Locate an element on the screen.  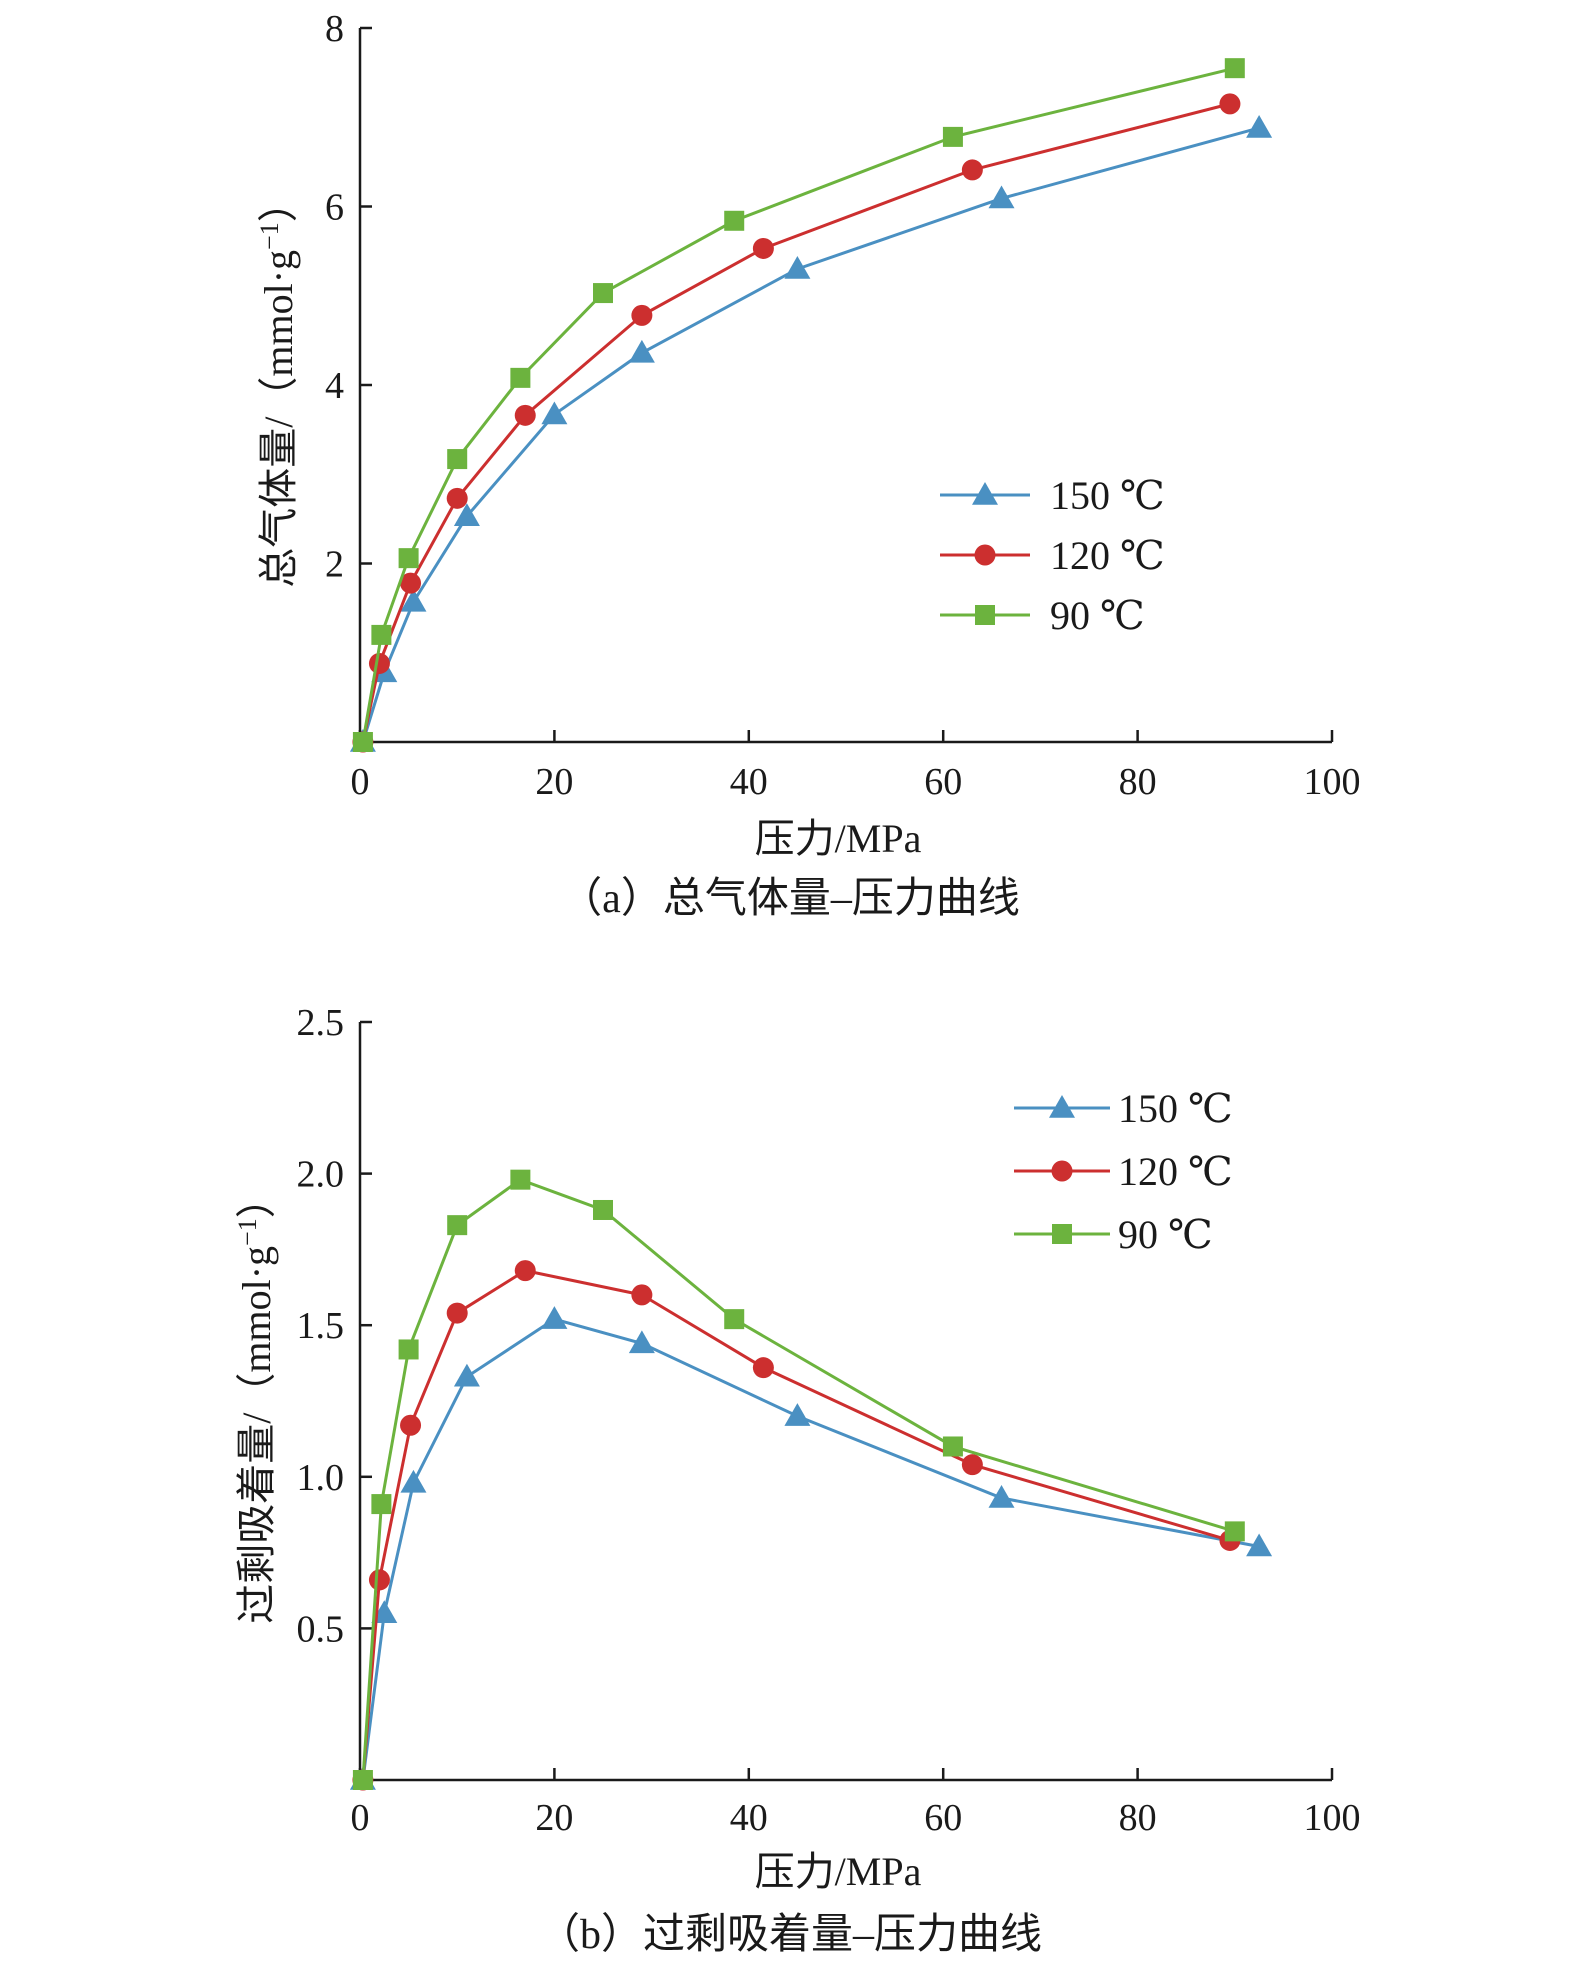
y-tick-label: 2 is located at coordinates (334, 565).